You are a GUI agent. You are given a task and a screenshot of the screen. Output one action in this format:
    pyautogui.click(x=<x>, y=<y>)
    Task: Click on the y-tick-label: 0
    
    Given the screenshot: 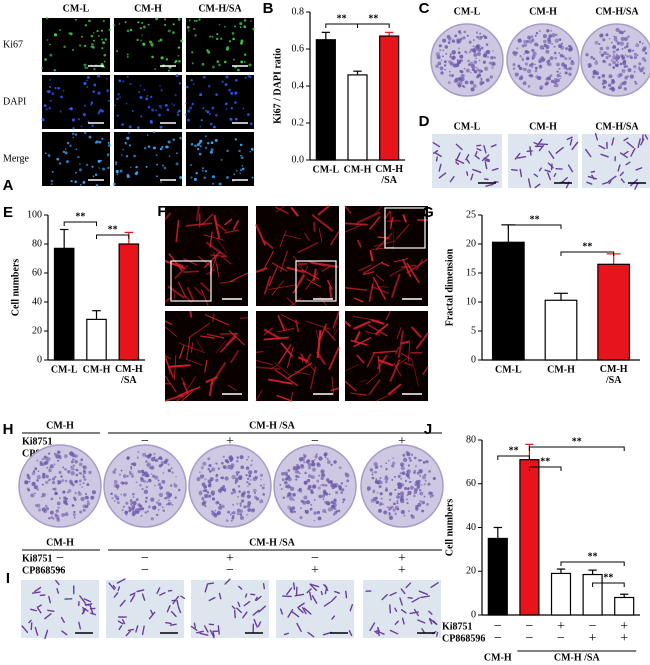 What is the action you would take?
    pyautogui.click(x=39, y=359)
    